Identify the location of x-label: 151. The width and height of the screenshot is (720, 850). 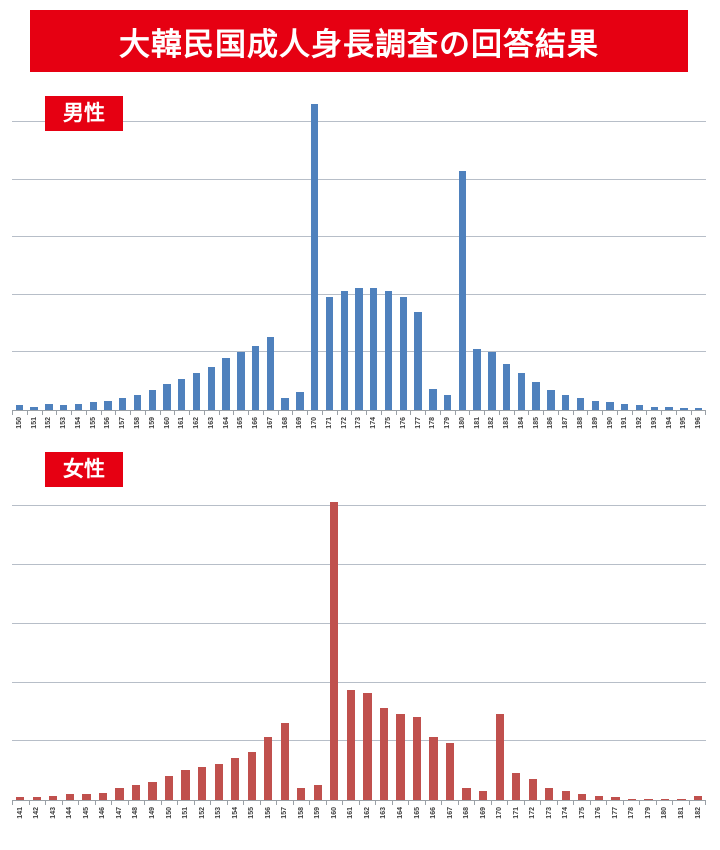
(185, 813).